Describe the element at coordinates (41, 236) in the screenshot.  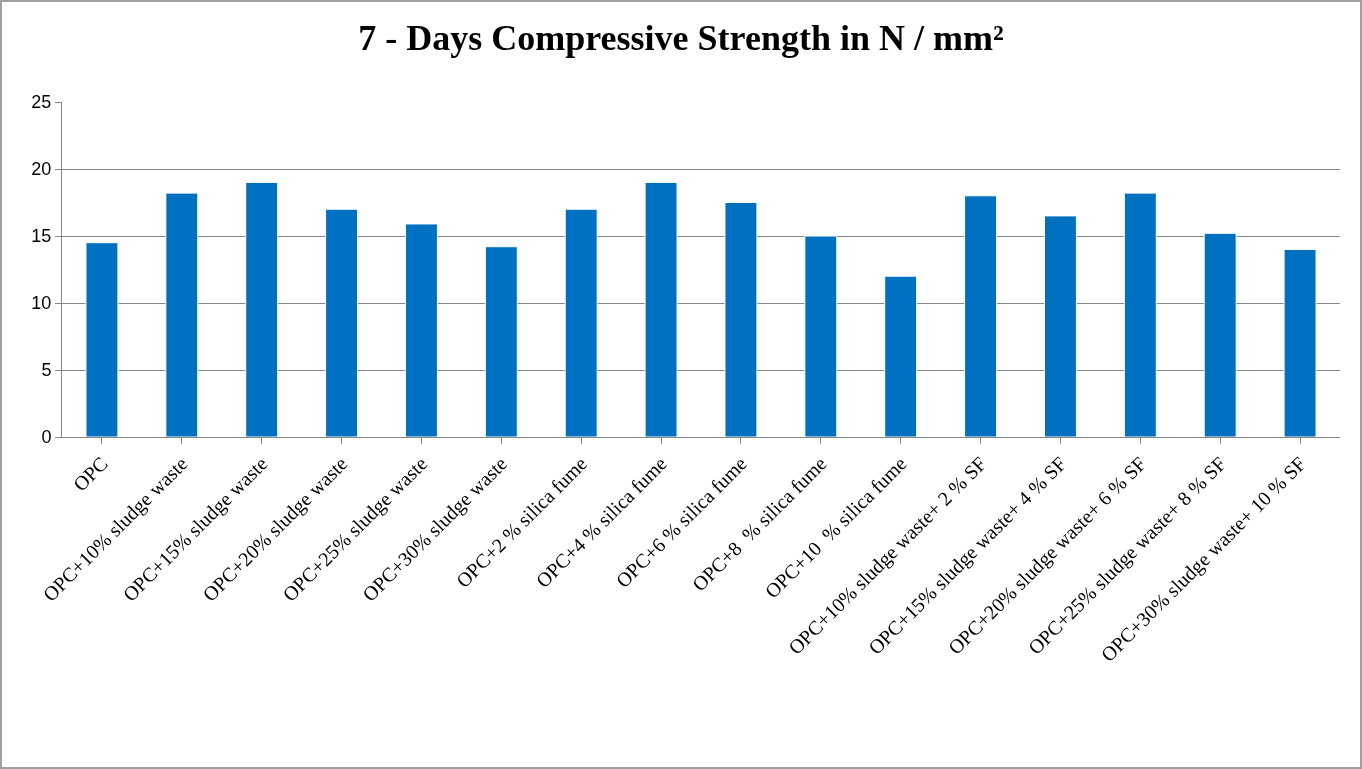
I see `y-tick-label: 15` at that location.